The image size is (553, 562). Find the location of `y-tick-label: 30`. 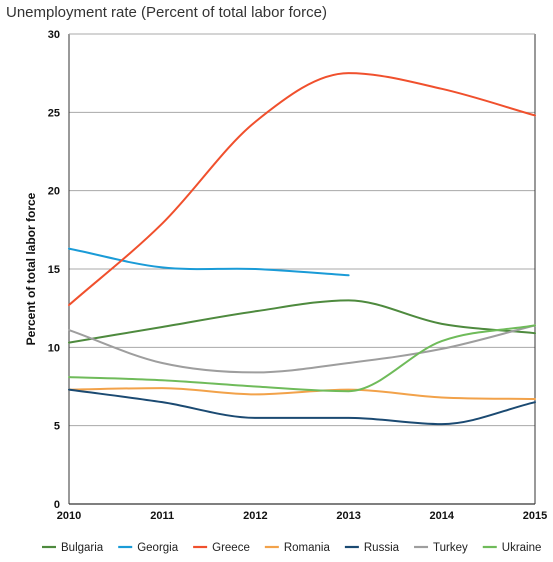

y-tick-label: 30 is located at coordinates (54, 35).